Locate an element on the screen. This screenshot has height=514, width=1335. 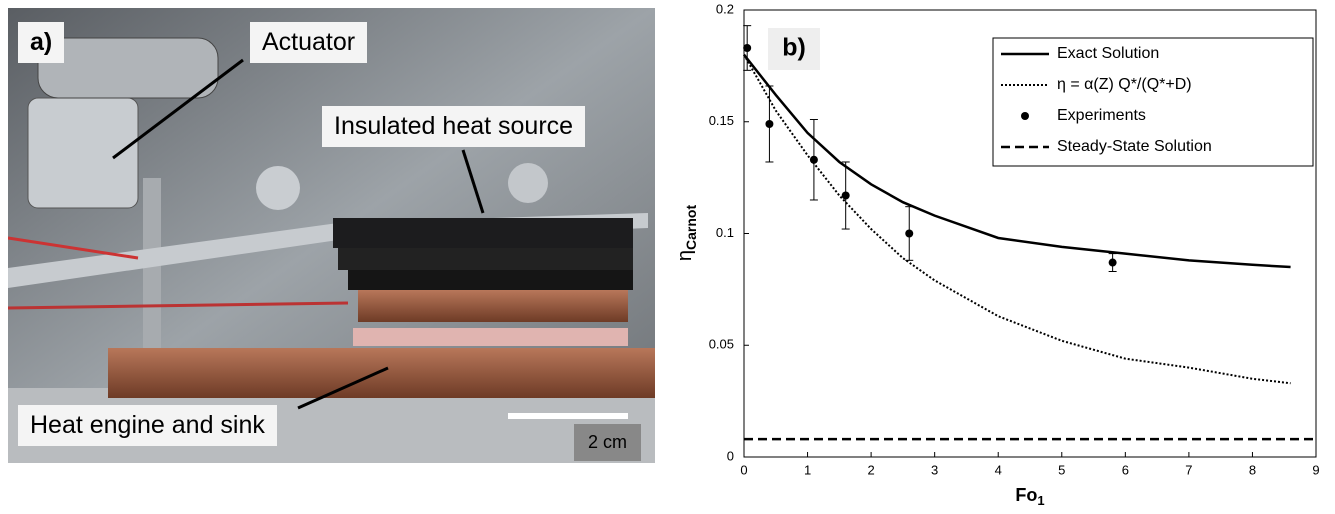
x-axis-label-sub: 1 is located at coordinates (1040, 500).